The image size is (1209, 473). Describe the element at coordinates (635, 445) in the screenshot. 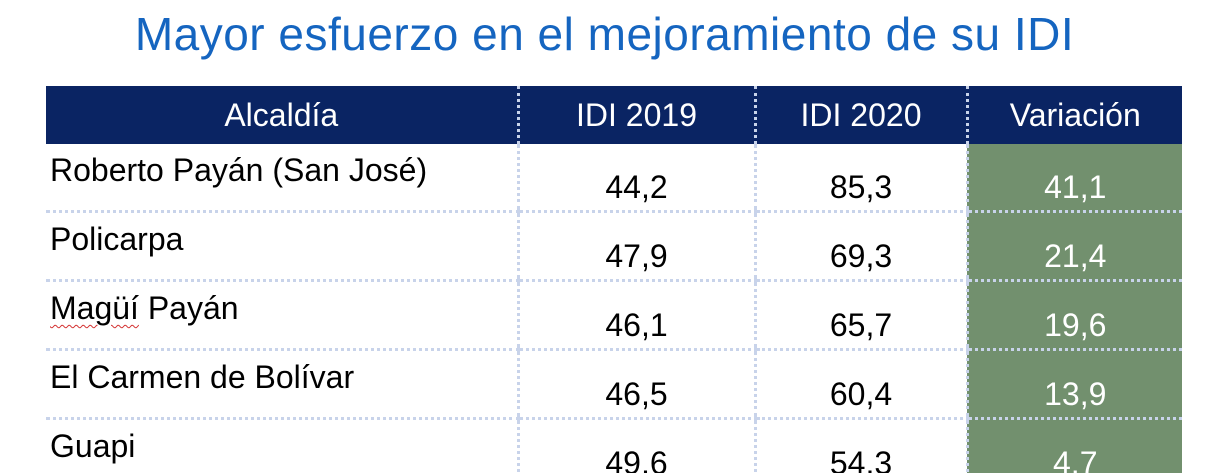

I see `cell-idi-2019: 49,6` at that location.